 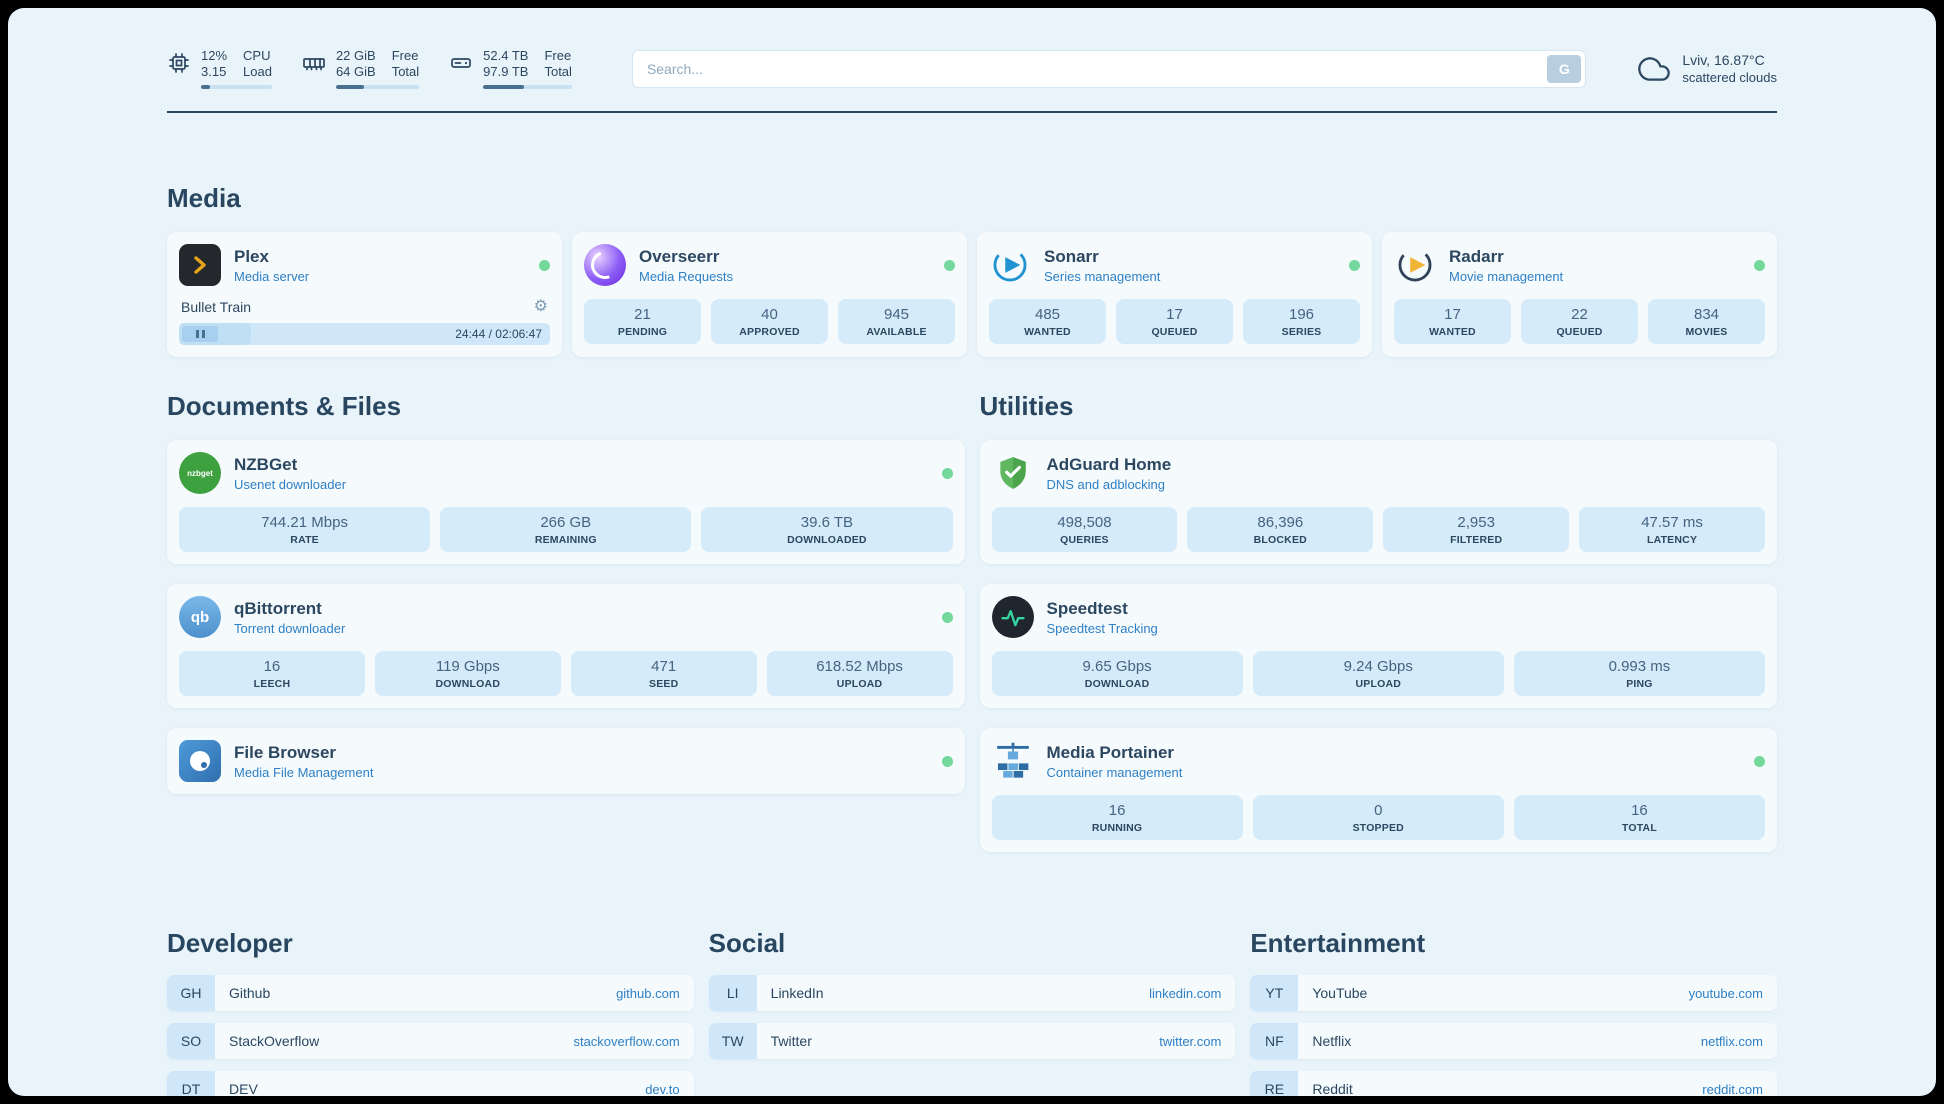 I want to click on bookmark-github: GH Github github.com, so click(x=430, y=993).